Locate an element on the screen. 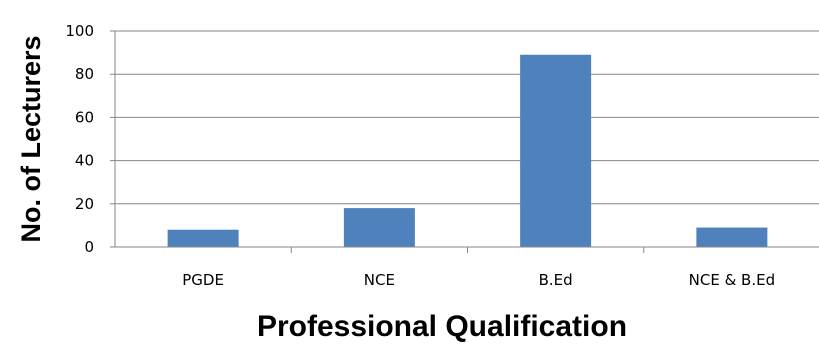 This screenshot has width=819, height=351. y-tick-label: 20 is located at coordinates (84, 204).